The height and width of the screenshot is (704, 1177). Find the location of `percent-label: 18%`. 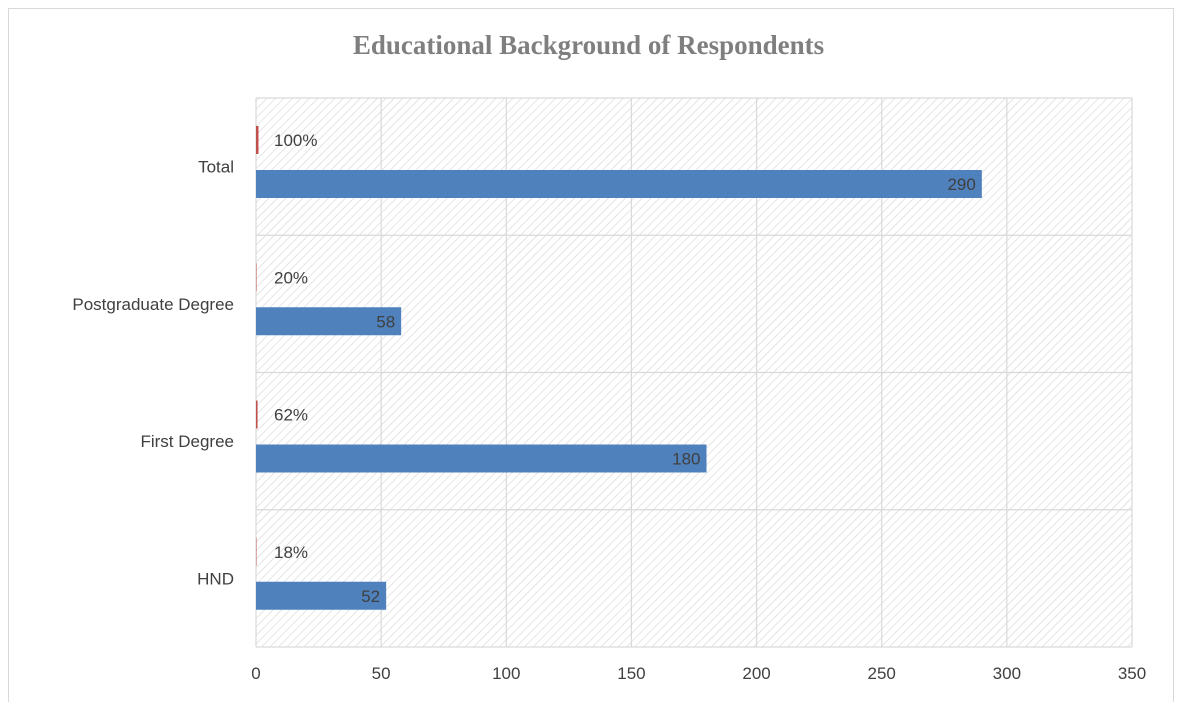

percent-label: 18% is located at coordinates (291, 552).